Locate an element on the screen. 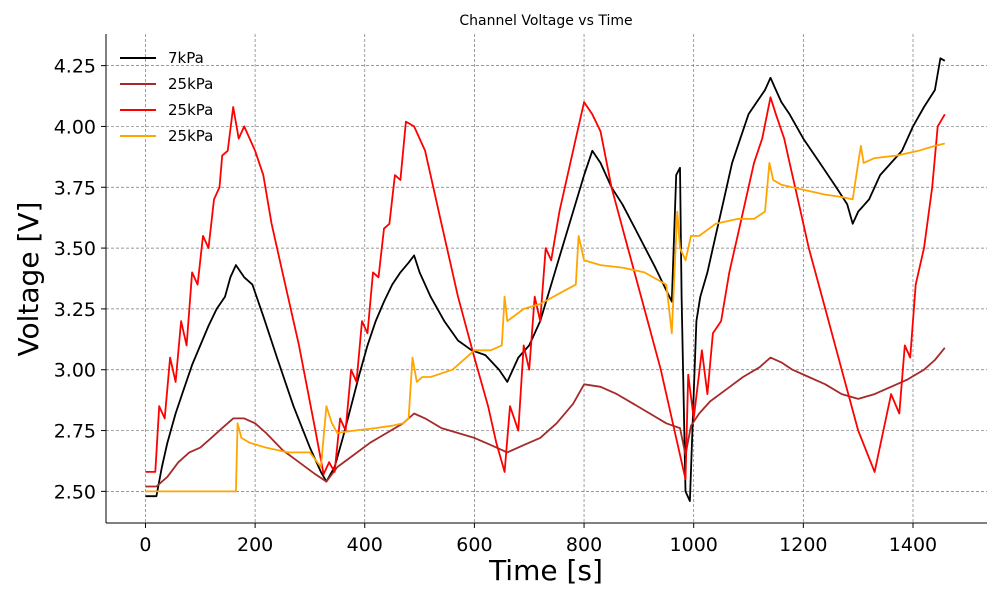 This screenshot has width=1000, height=604. x-tick-label: 800 is located at coordinates (584, 545).